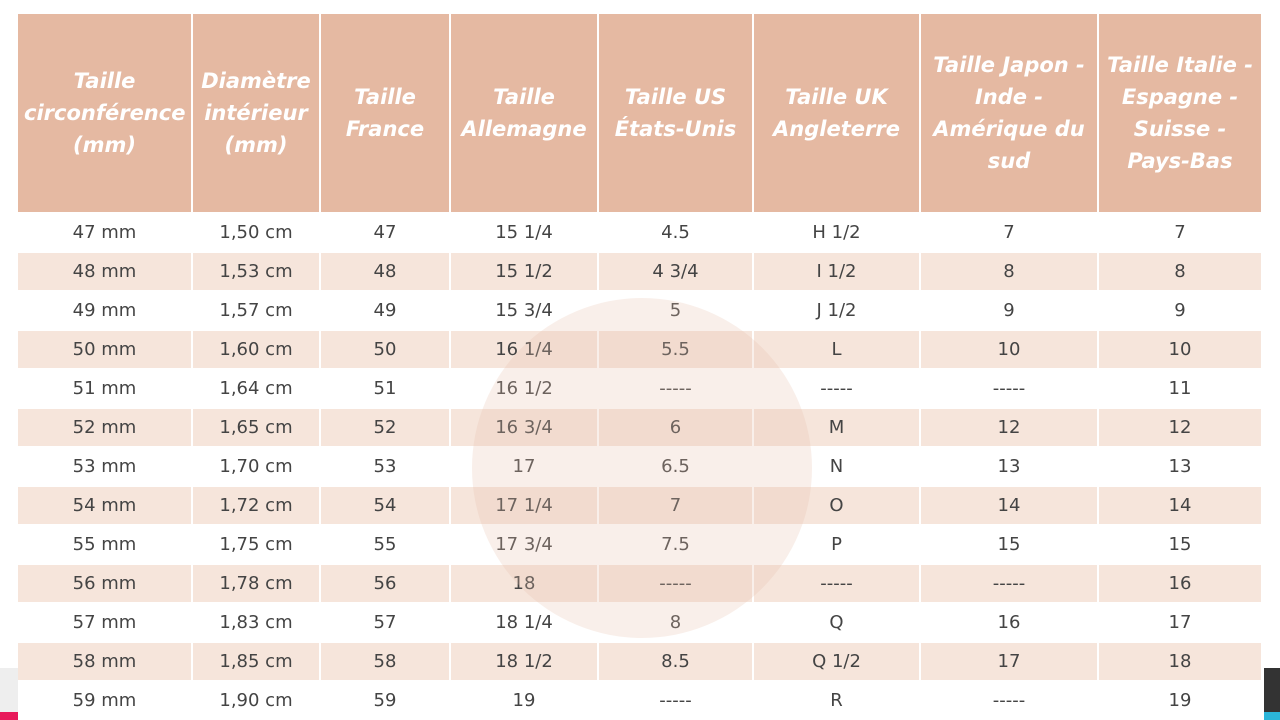  Describe the element at coordinates (1180, 388) in the screenshot. I see `table-cell: 11` at that location.